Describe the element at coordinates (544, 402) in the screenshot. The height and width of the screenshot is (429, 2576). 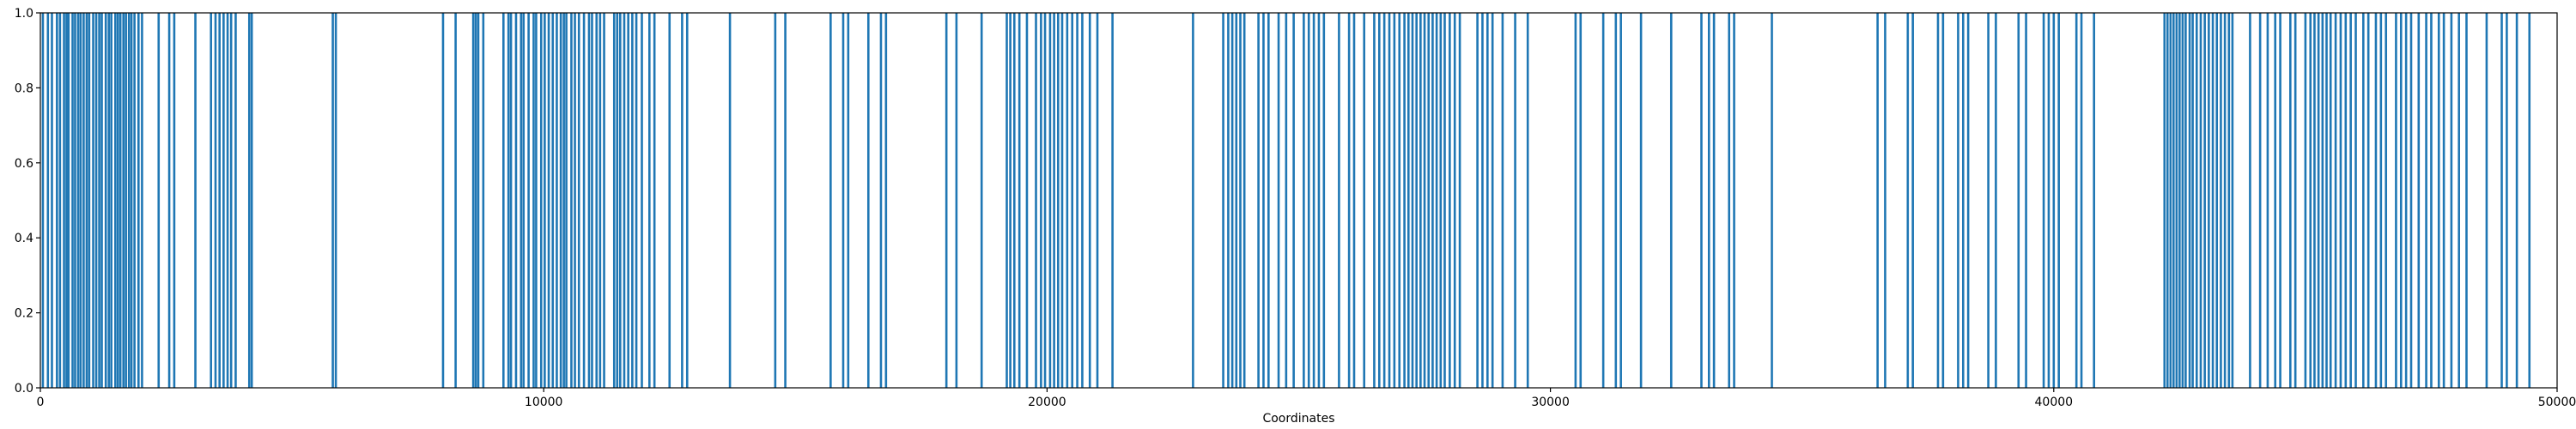
I see `x-tick-label: 10000` at that location.